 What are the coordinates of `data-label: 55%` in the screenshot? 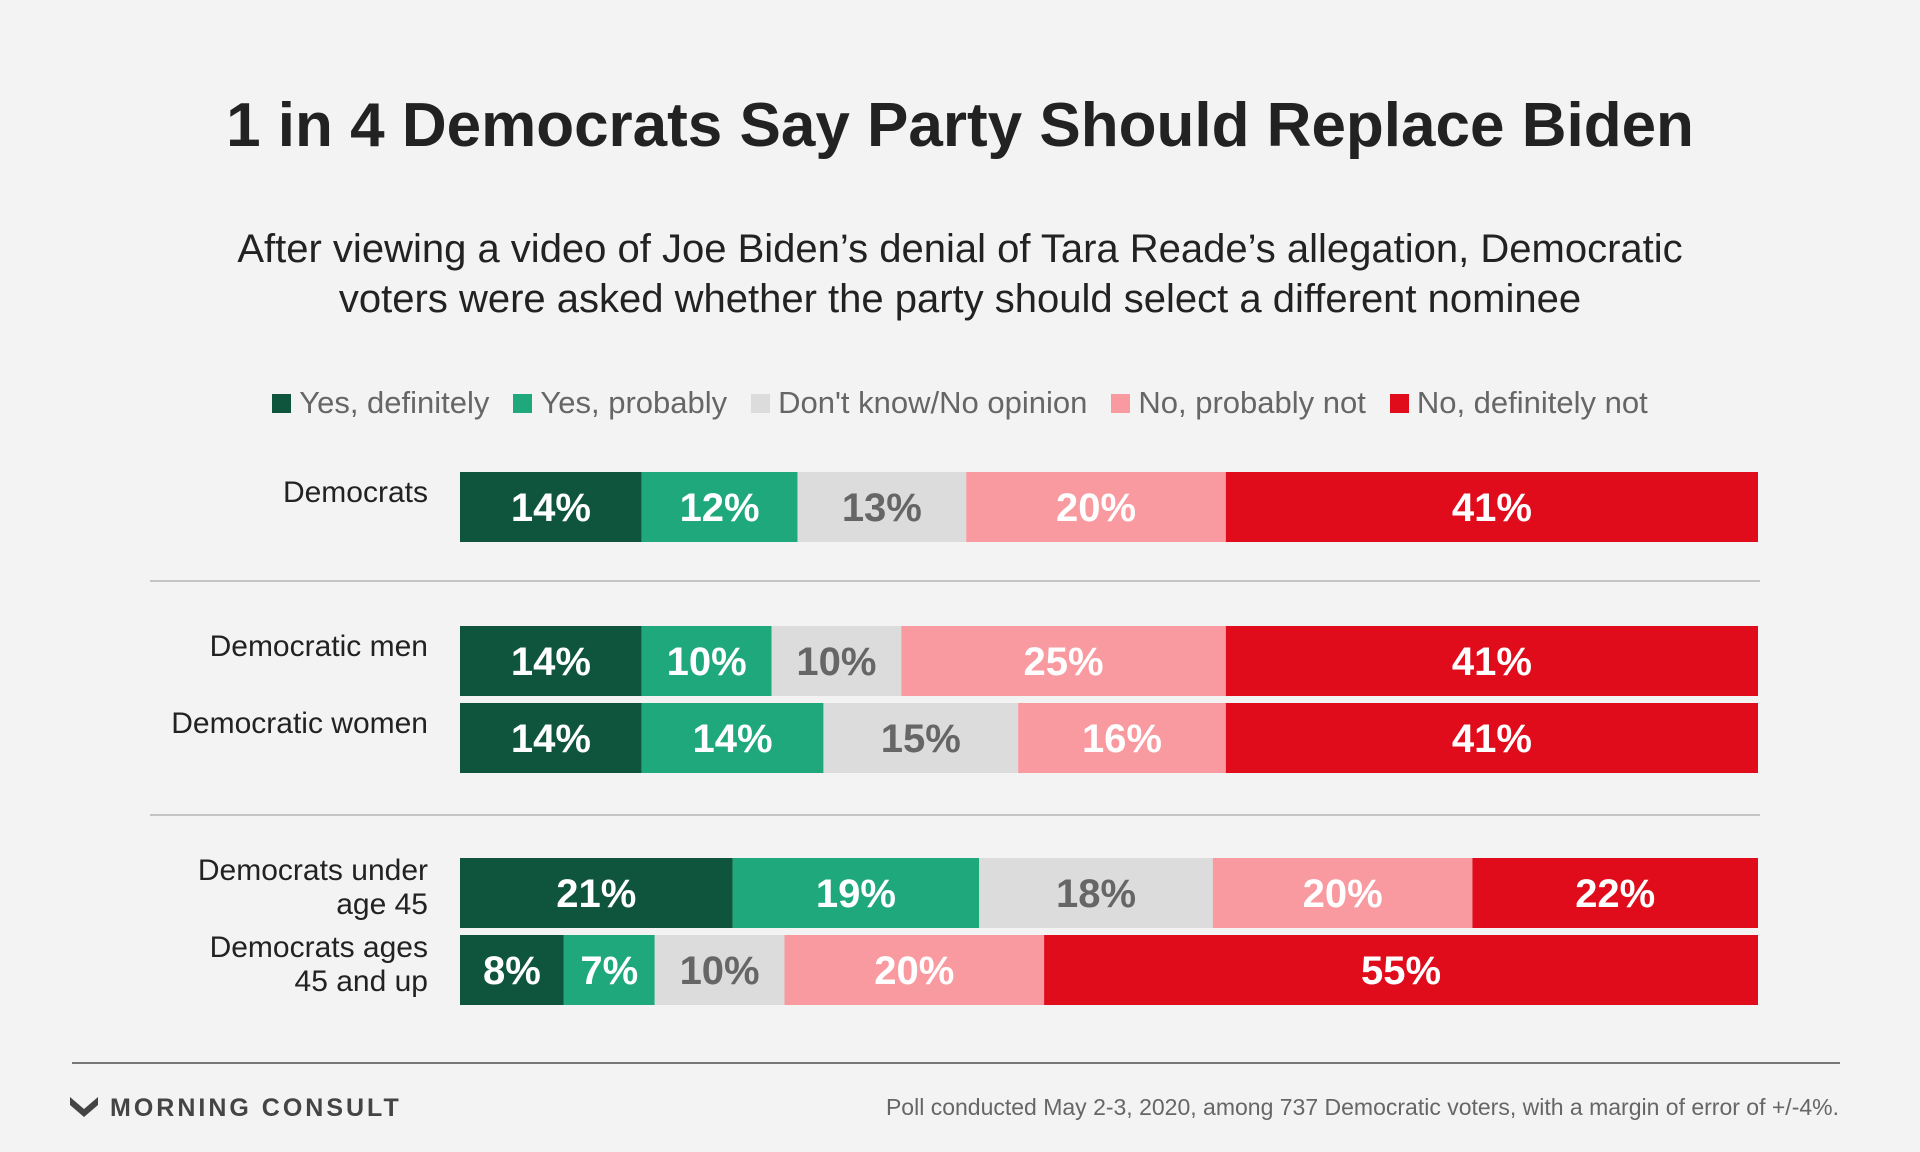 It's located at (1401, 971).